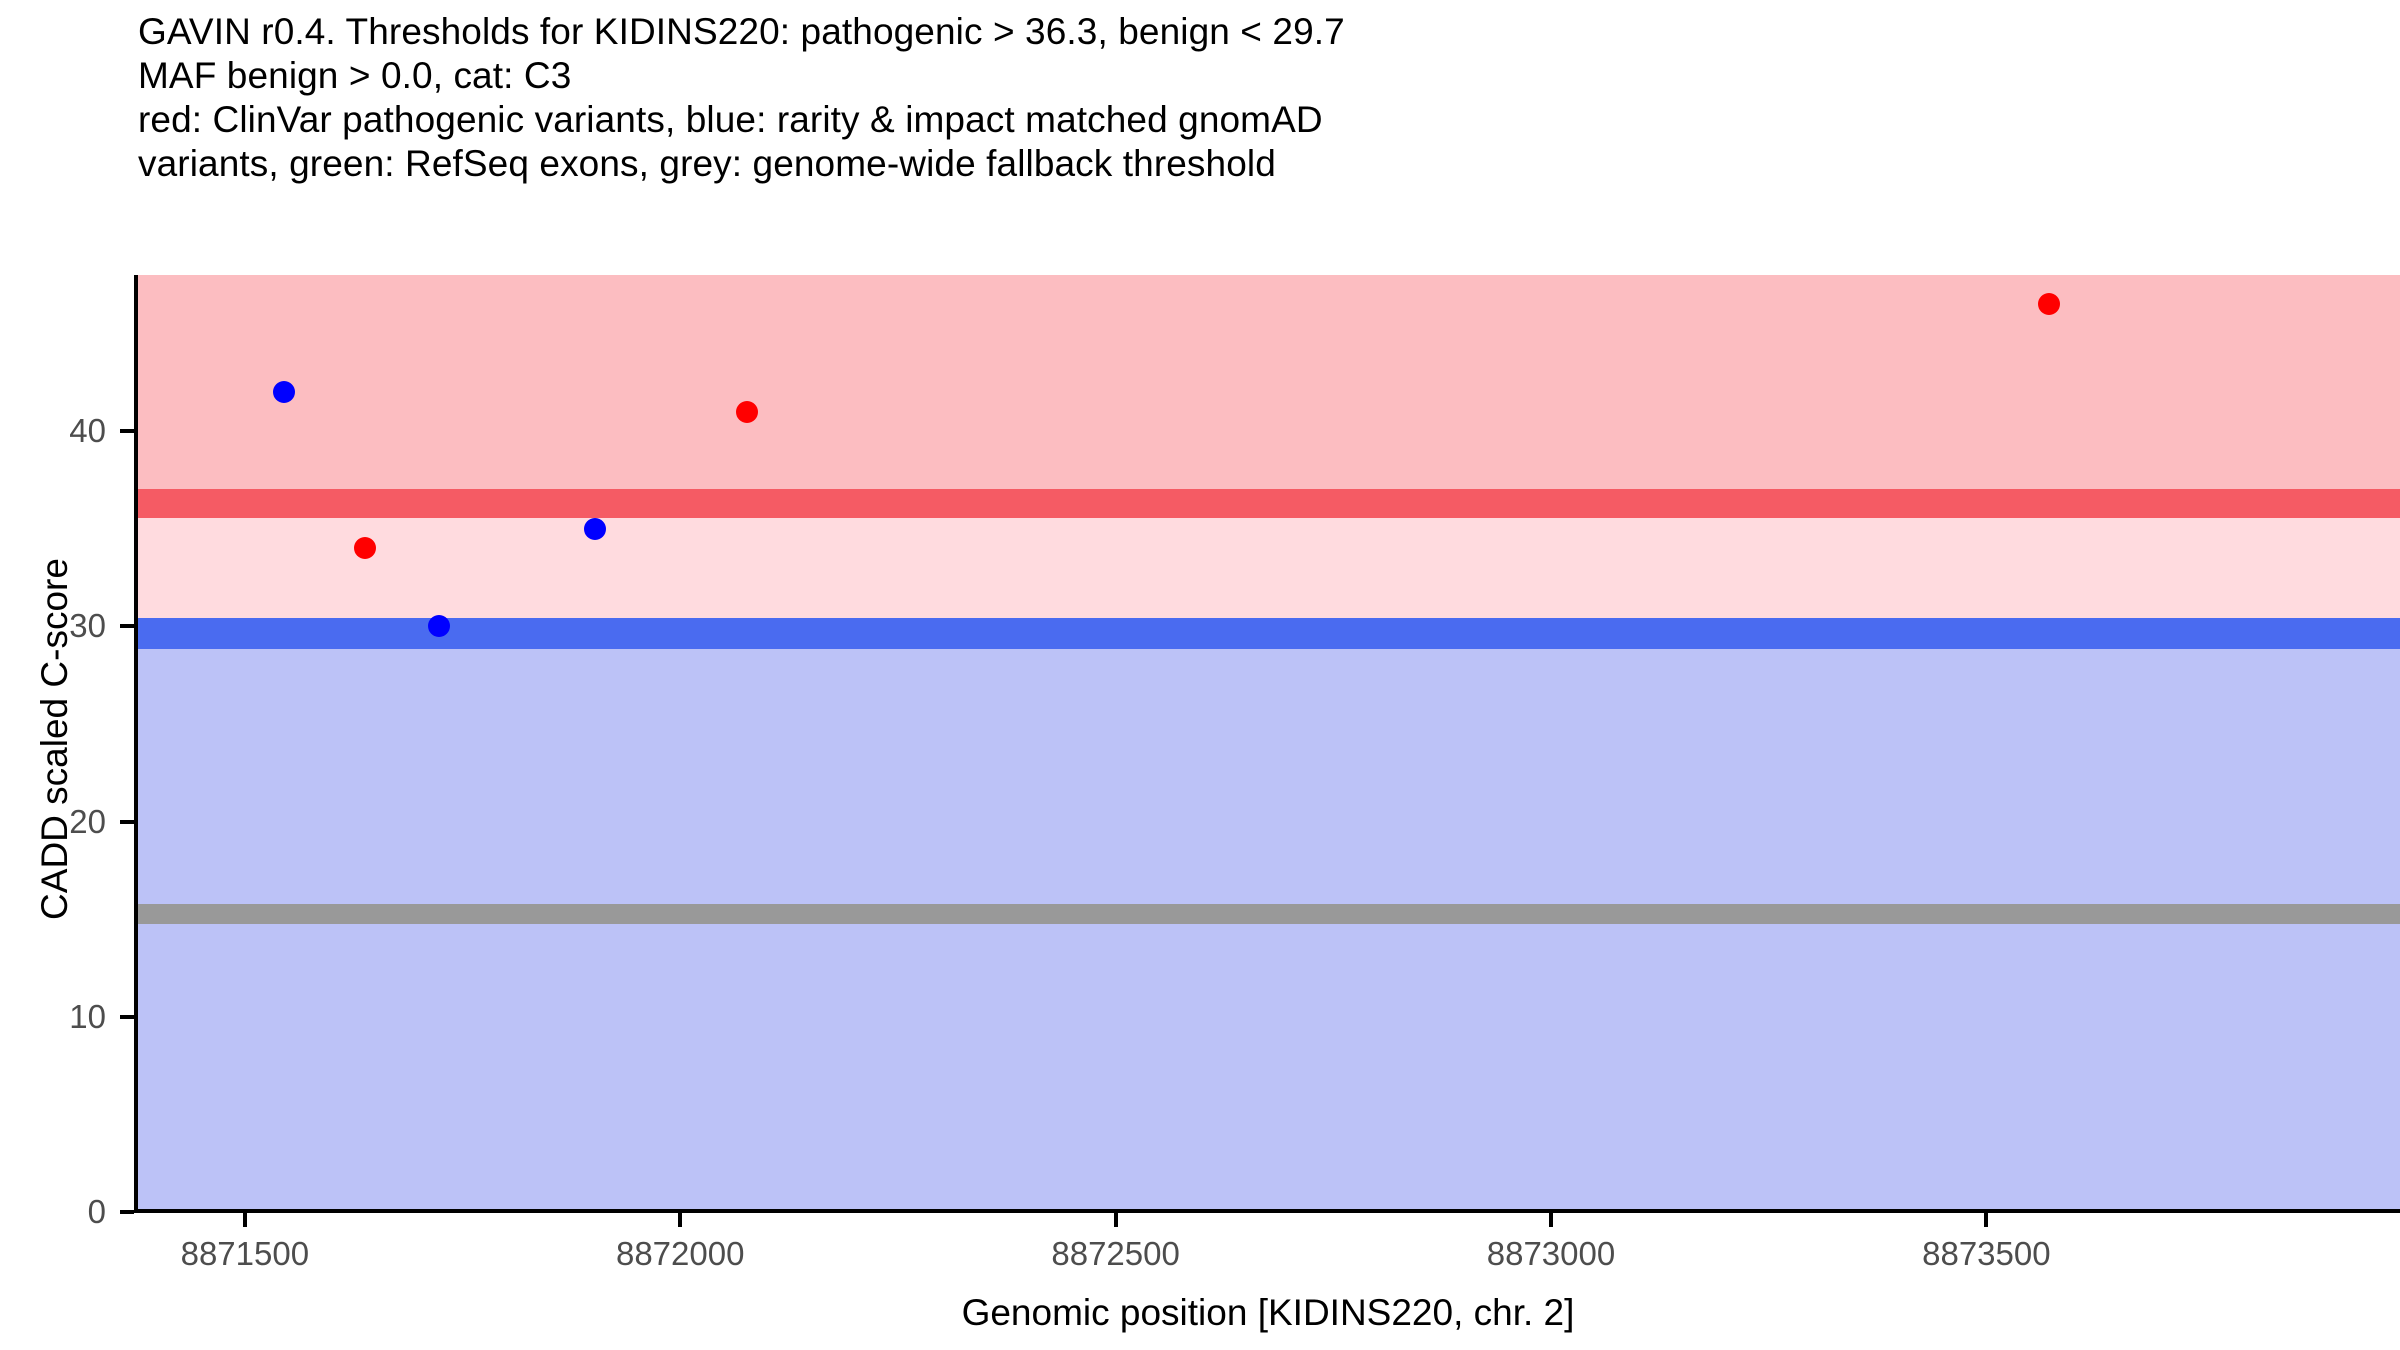  Describe the element at coordinates (680, 1253) in the screenshot. I see `x-tick-label: 8872000` at that location.